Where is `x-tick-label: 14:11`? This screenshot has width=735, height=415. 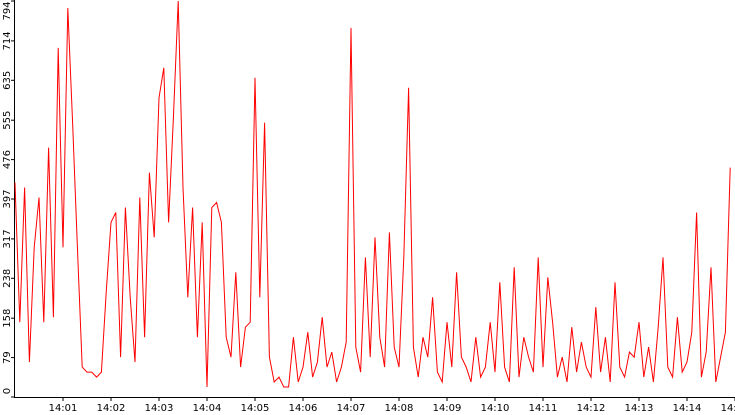 x-tick-label: 14:11 is located at coordinates (543, 408).